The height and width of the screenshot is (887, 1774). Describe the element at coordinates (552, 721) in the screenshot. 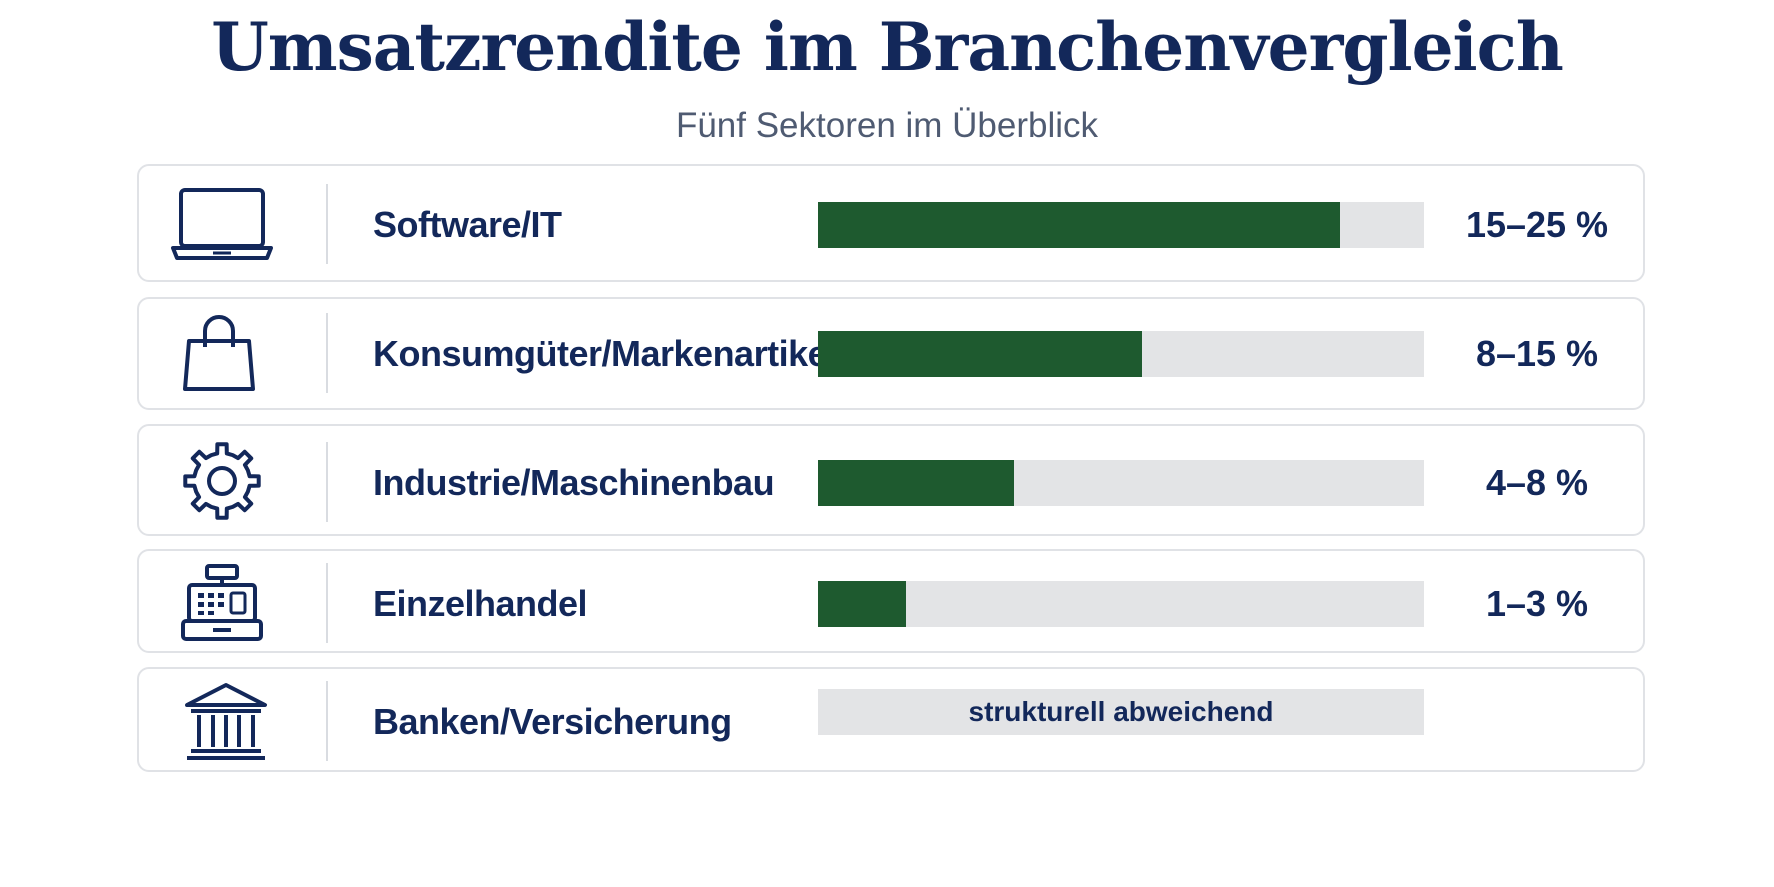

I see `sector-label: Banken/Versicherung` at that location.